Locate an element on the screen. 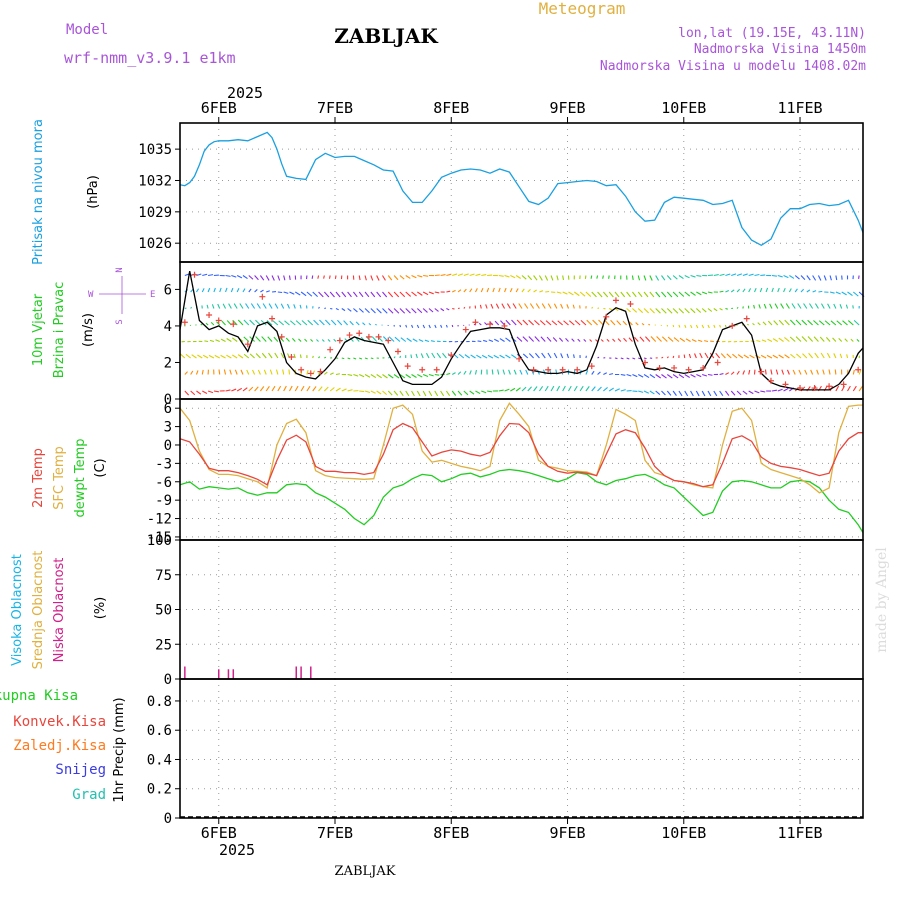  wind-direction-arrows is located at coordinates (522, 335).